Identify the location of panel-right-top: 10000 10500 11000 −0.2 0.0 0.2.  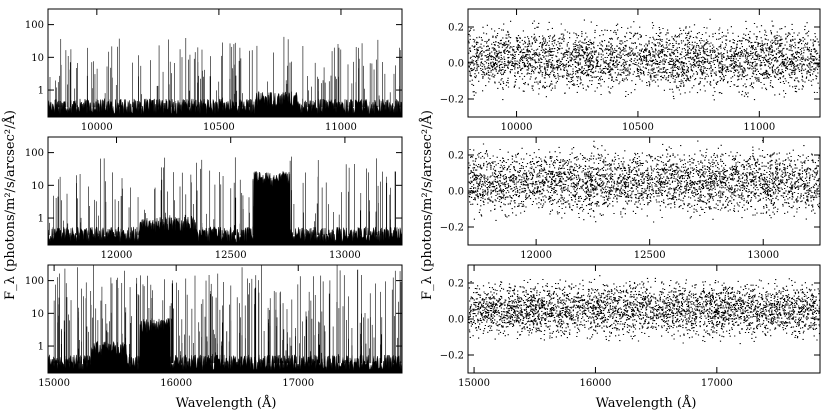
(630, 70).